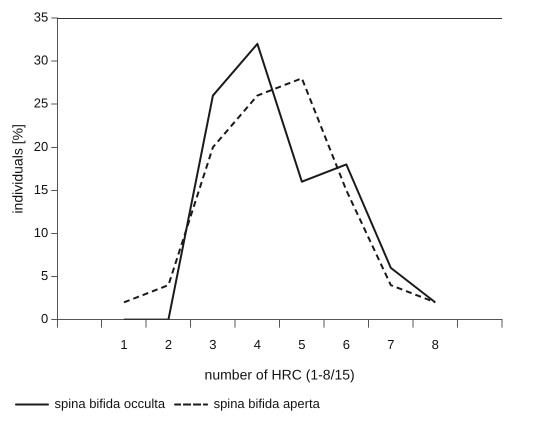 The height and width of the screenshot is (425, 542). I want to click on y-tick-label: 25, so click(41, 103).